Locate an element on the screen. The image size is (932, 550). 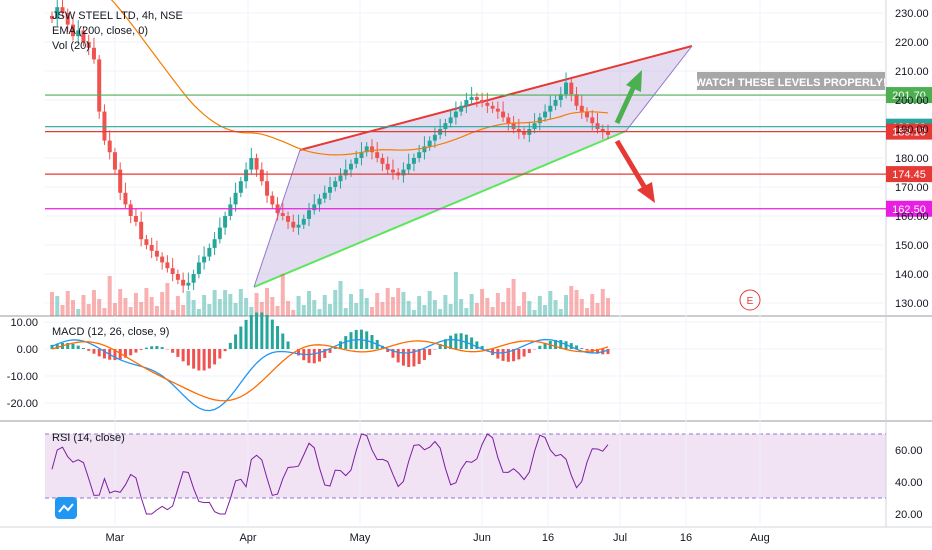
macd-tick-label: 0.00 is located at coordinates (27, 350).